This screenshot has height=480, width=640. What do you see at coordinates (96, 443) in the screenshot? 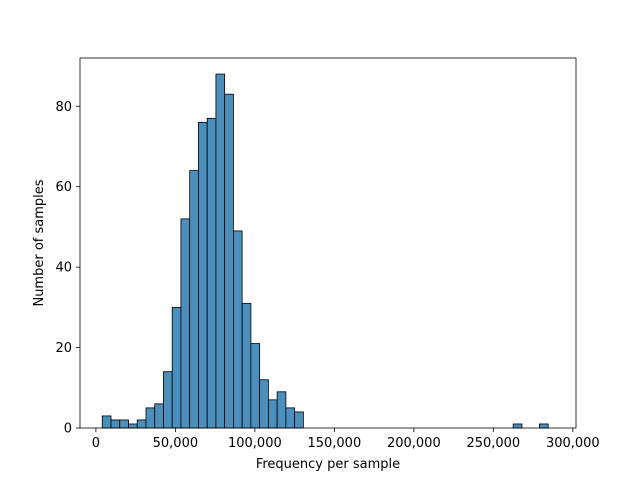
I see `x-tick-label: 0` at bounding box center [96, 443].